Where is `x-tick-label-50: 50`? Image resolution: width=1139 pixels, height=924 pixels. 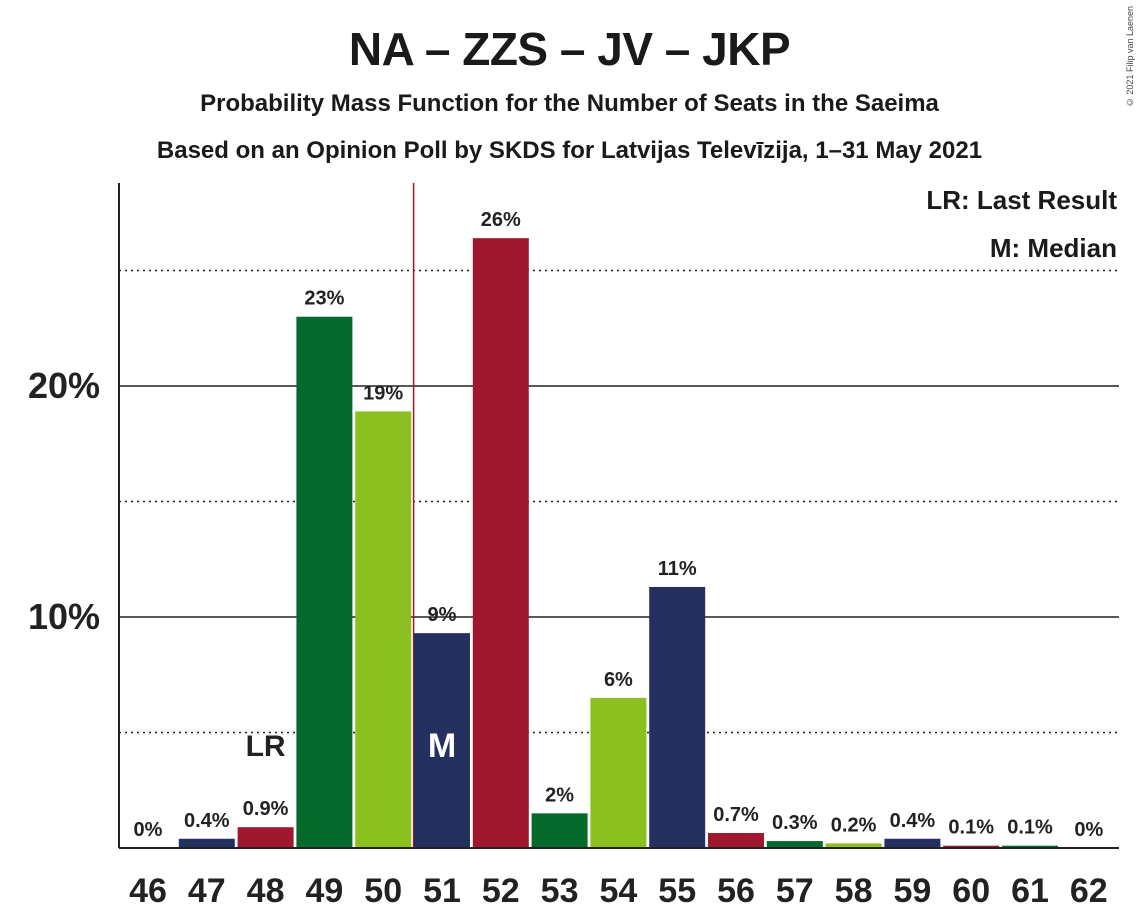 x-tick-label-50: 50 is located at coordinates (383, 891).